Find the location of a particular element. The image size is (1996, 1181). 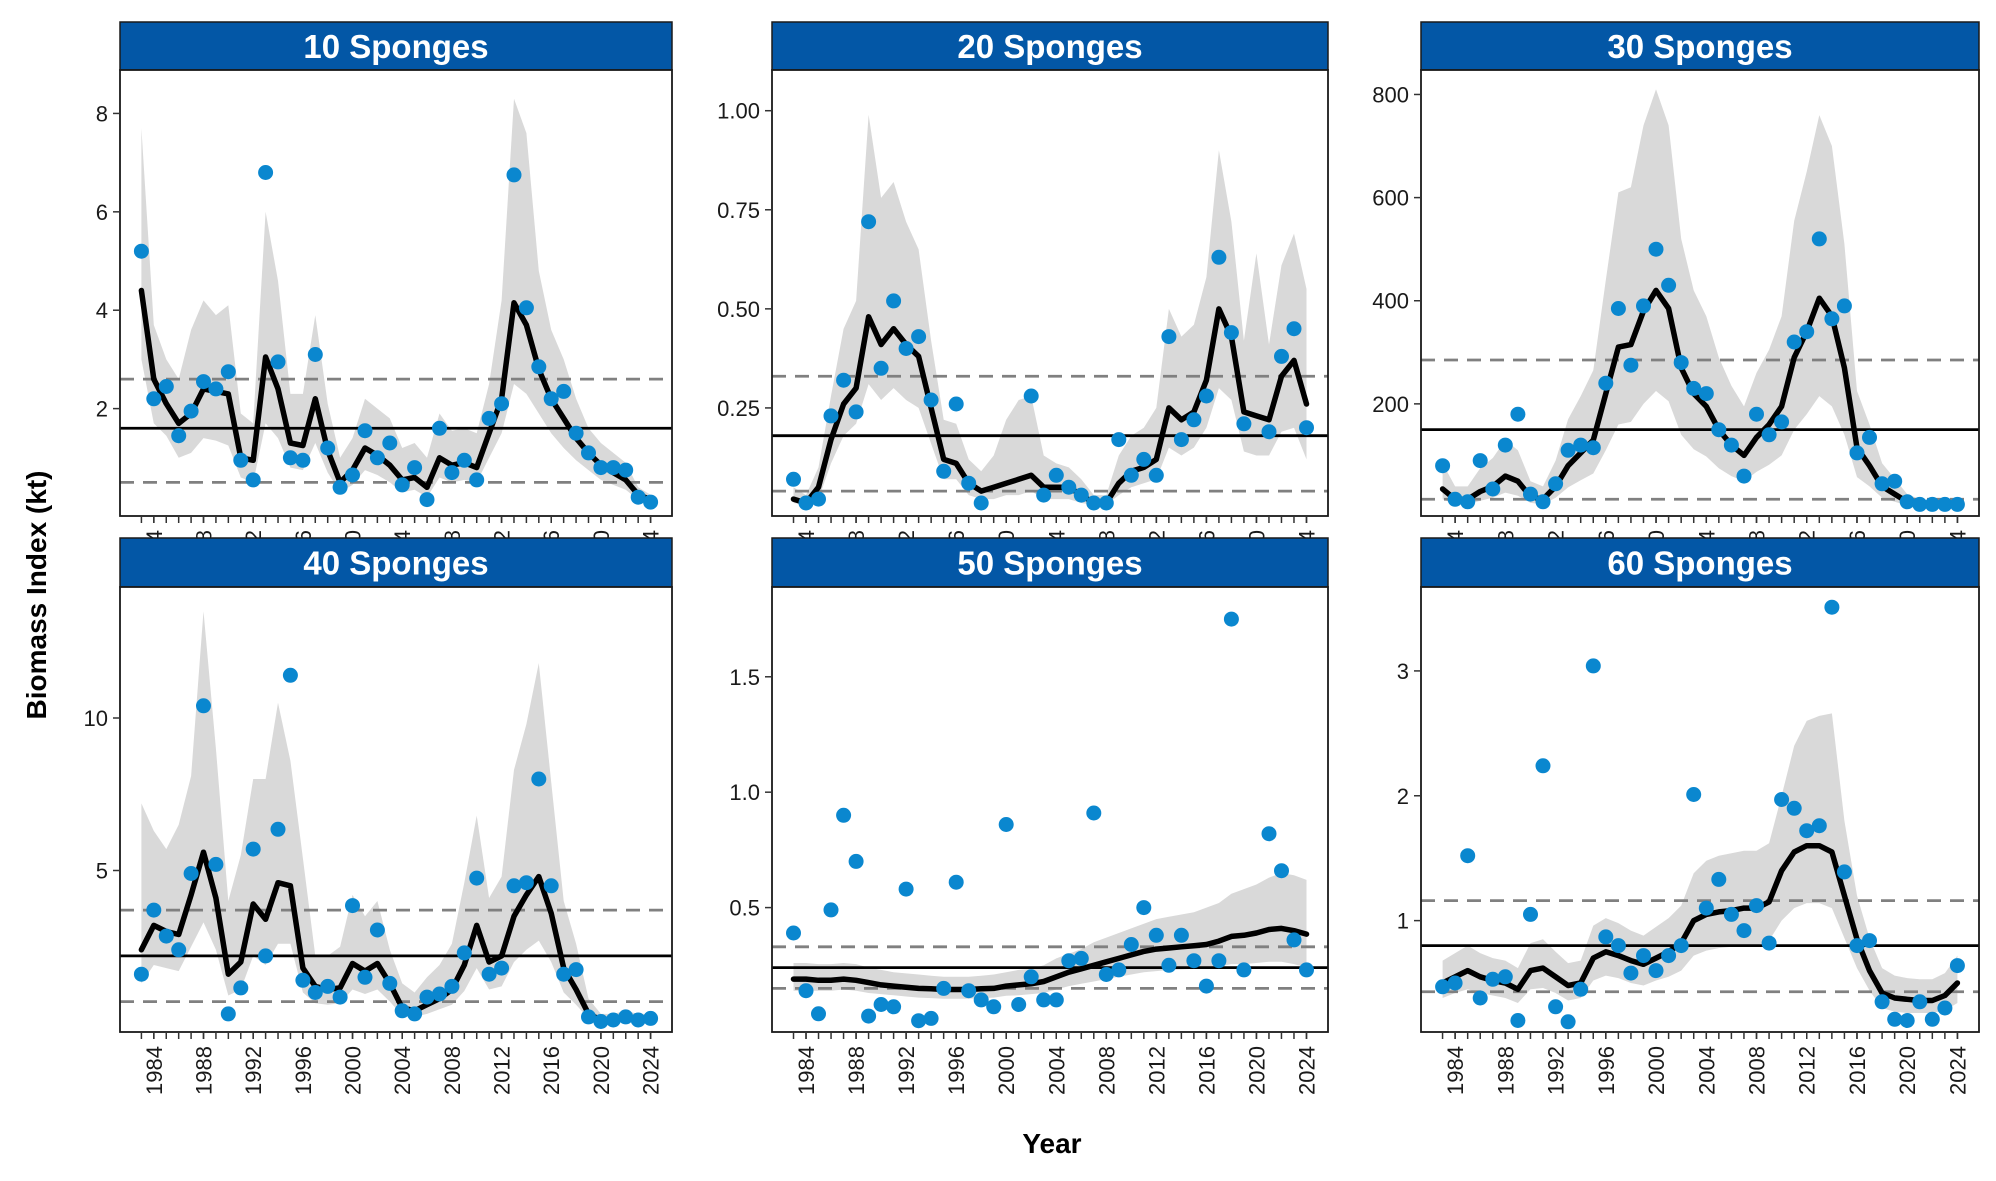

x-tick-label: 1992 is located at coordinates (253, 1070).